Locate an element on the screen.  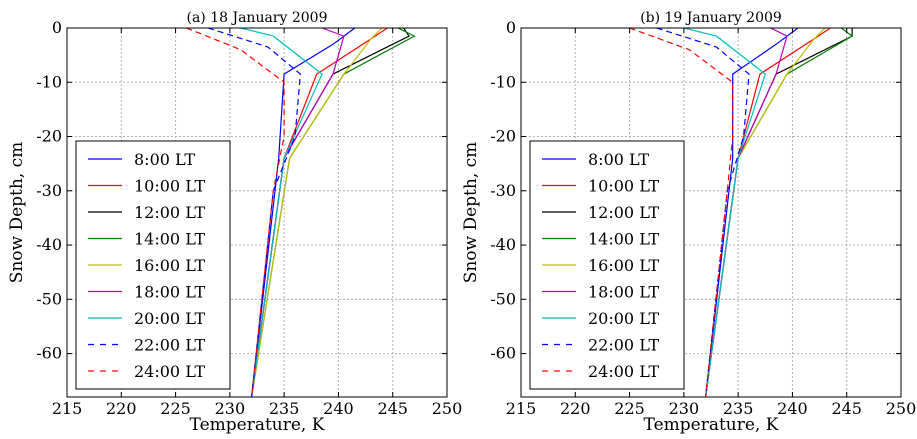
series-line-1400lt is located at coordinates (779, 212).